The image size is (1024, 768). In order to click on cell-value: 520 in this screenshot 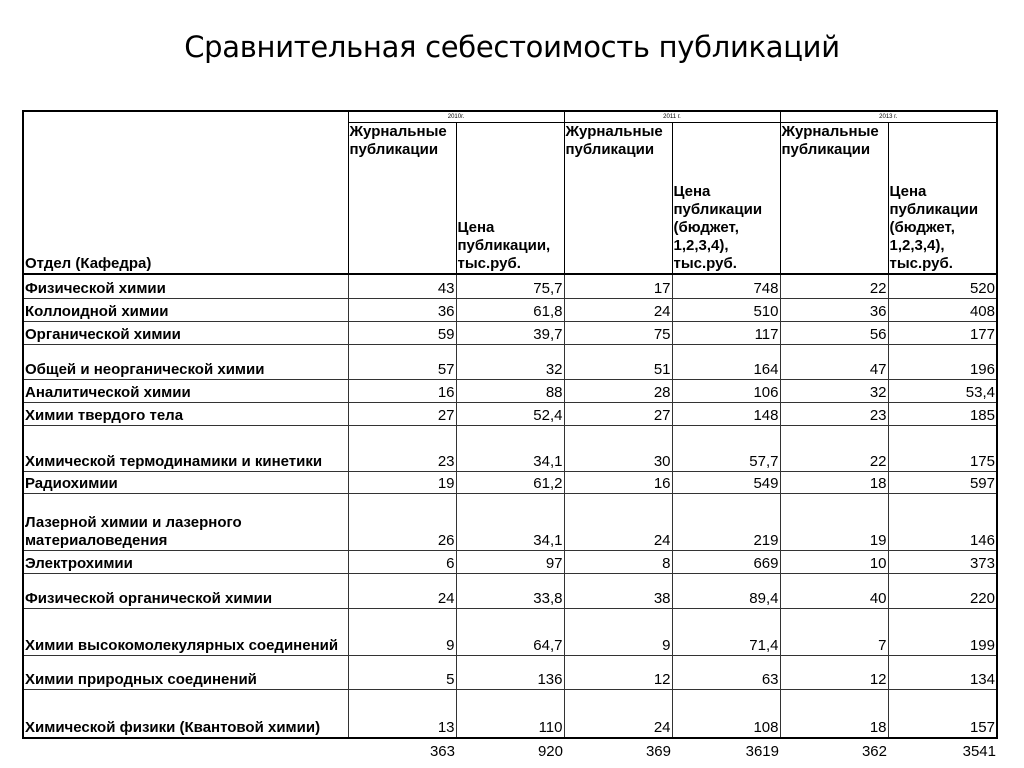, I will do `click(942, 286)`.